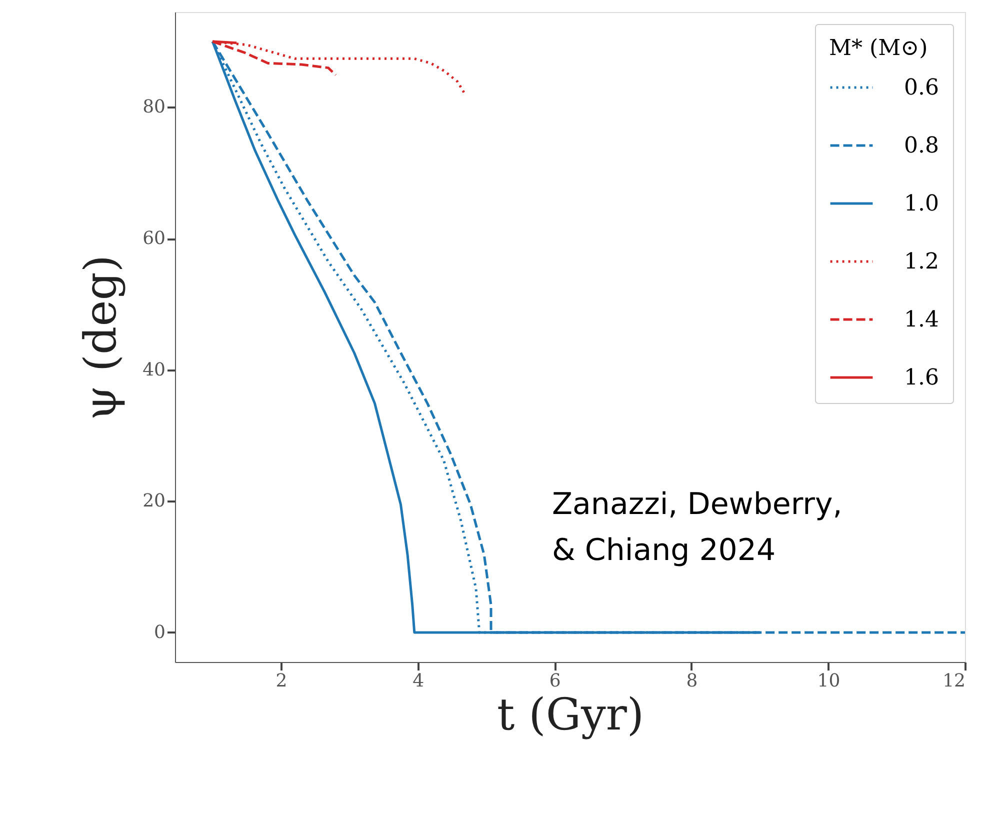 The image size is (990, 817). I want to click on y-tick-label: 0, so click(160, 632).